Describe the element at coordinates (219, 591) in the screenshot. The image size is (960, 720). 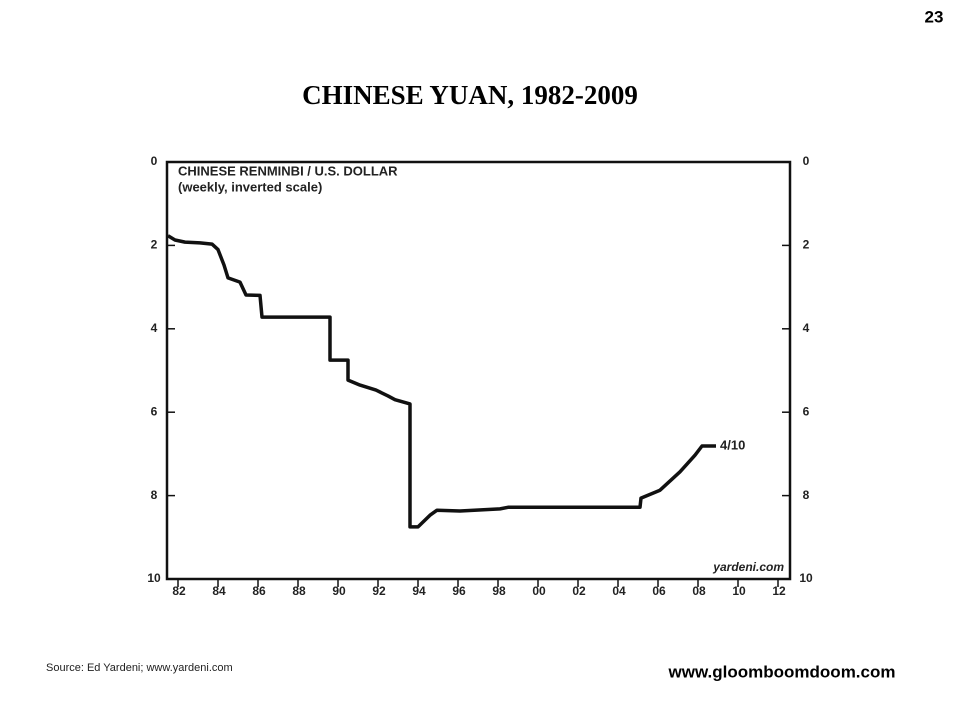
I see `x-tick-label: 84` at that location.